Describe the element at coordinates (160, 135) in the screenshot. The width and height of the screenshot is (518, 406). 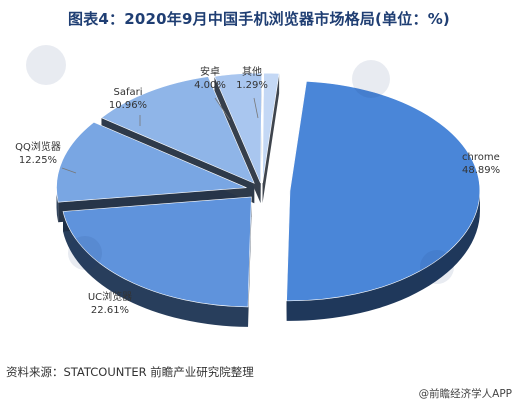
I see `pie-leader-lines-layer` at that location.